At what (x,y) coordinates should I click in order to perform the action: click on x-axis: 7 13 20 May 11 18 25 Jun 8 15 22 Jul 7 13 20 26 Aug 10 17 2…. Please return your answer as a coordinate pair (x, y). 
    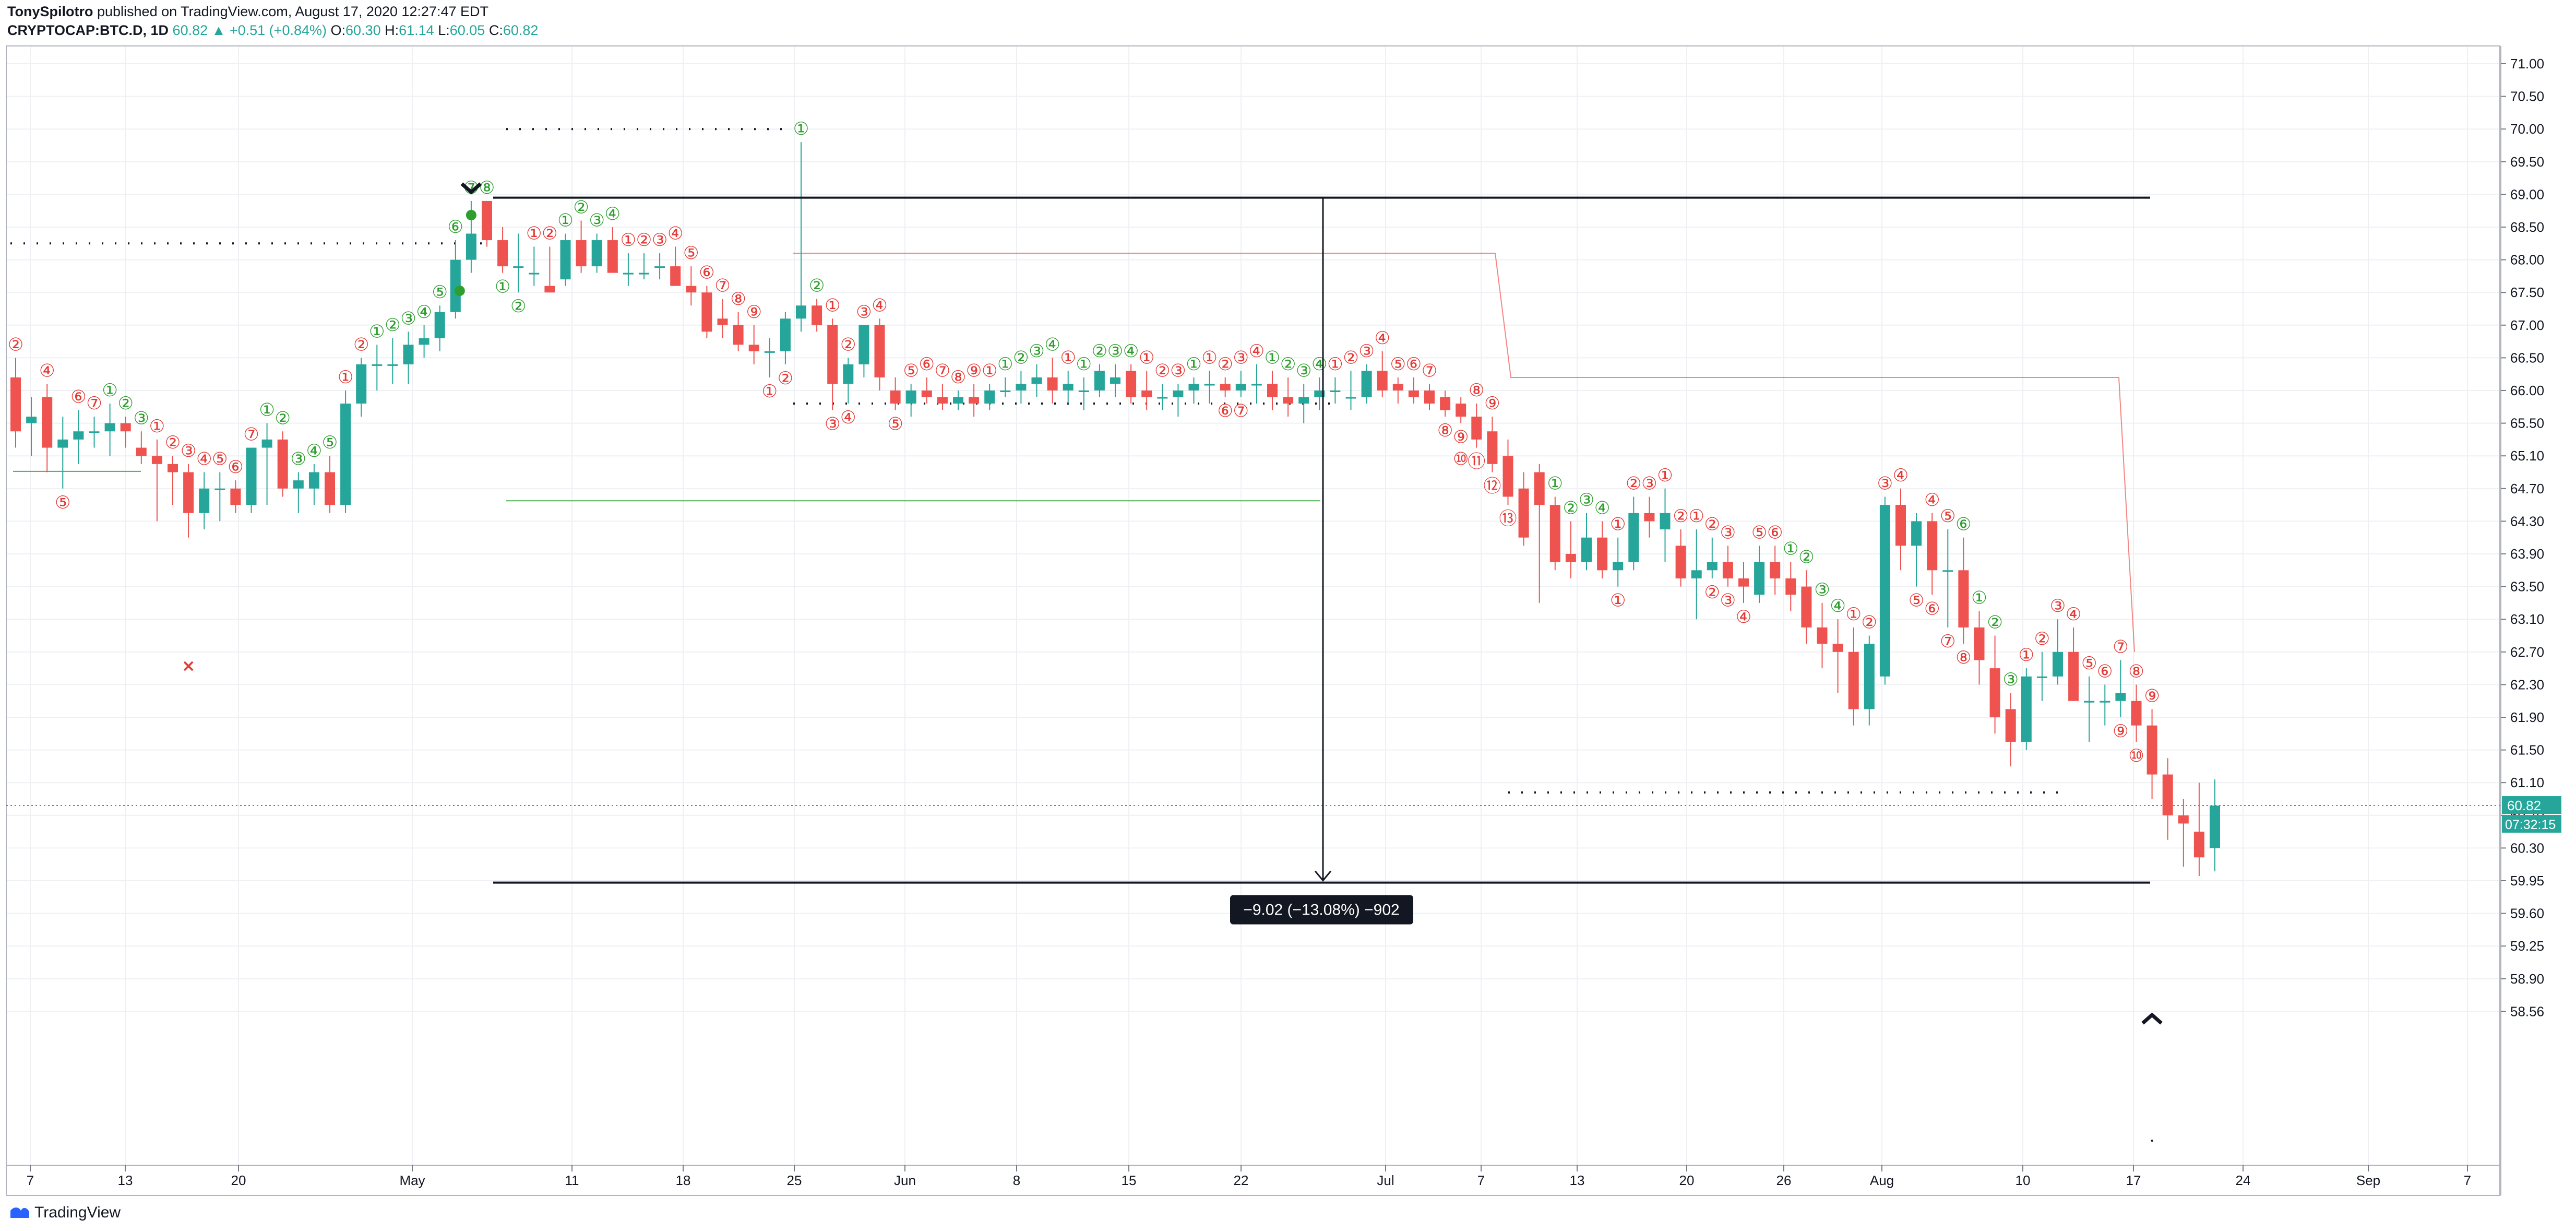
    Looking at the image, I should click on (1254, 1176).